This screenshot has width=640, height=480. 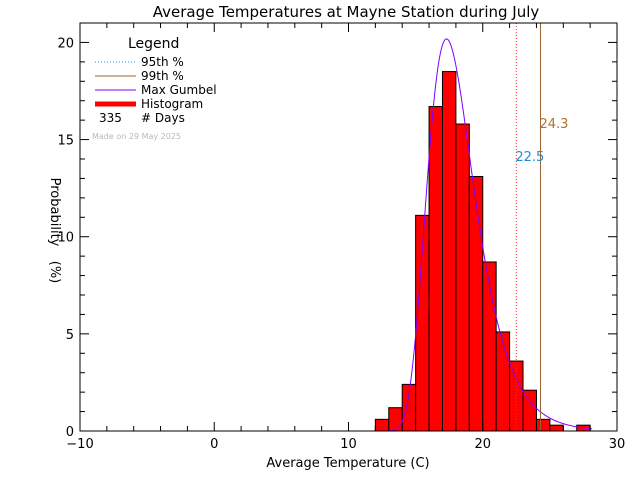 What do you see at coordinates (617, 444) in the screenshot?
I see `x-tick-label: 30` at bounding box center [617, 444].